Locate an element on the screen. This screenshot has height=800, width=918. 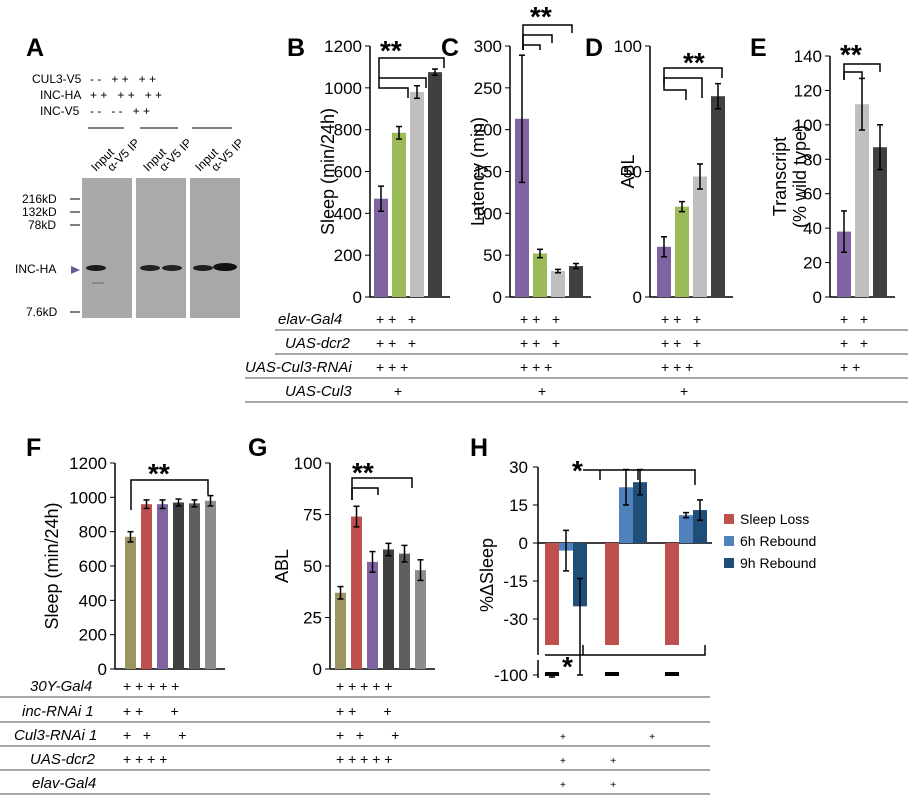
y-tick-label: 30 is located at coordinates (518, 467).